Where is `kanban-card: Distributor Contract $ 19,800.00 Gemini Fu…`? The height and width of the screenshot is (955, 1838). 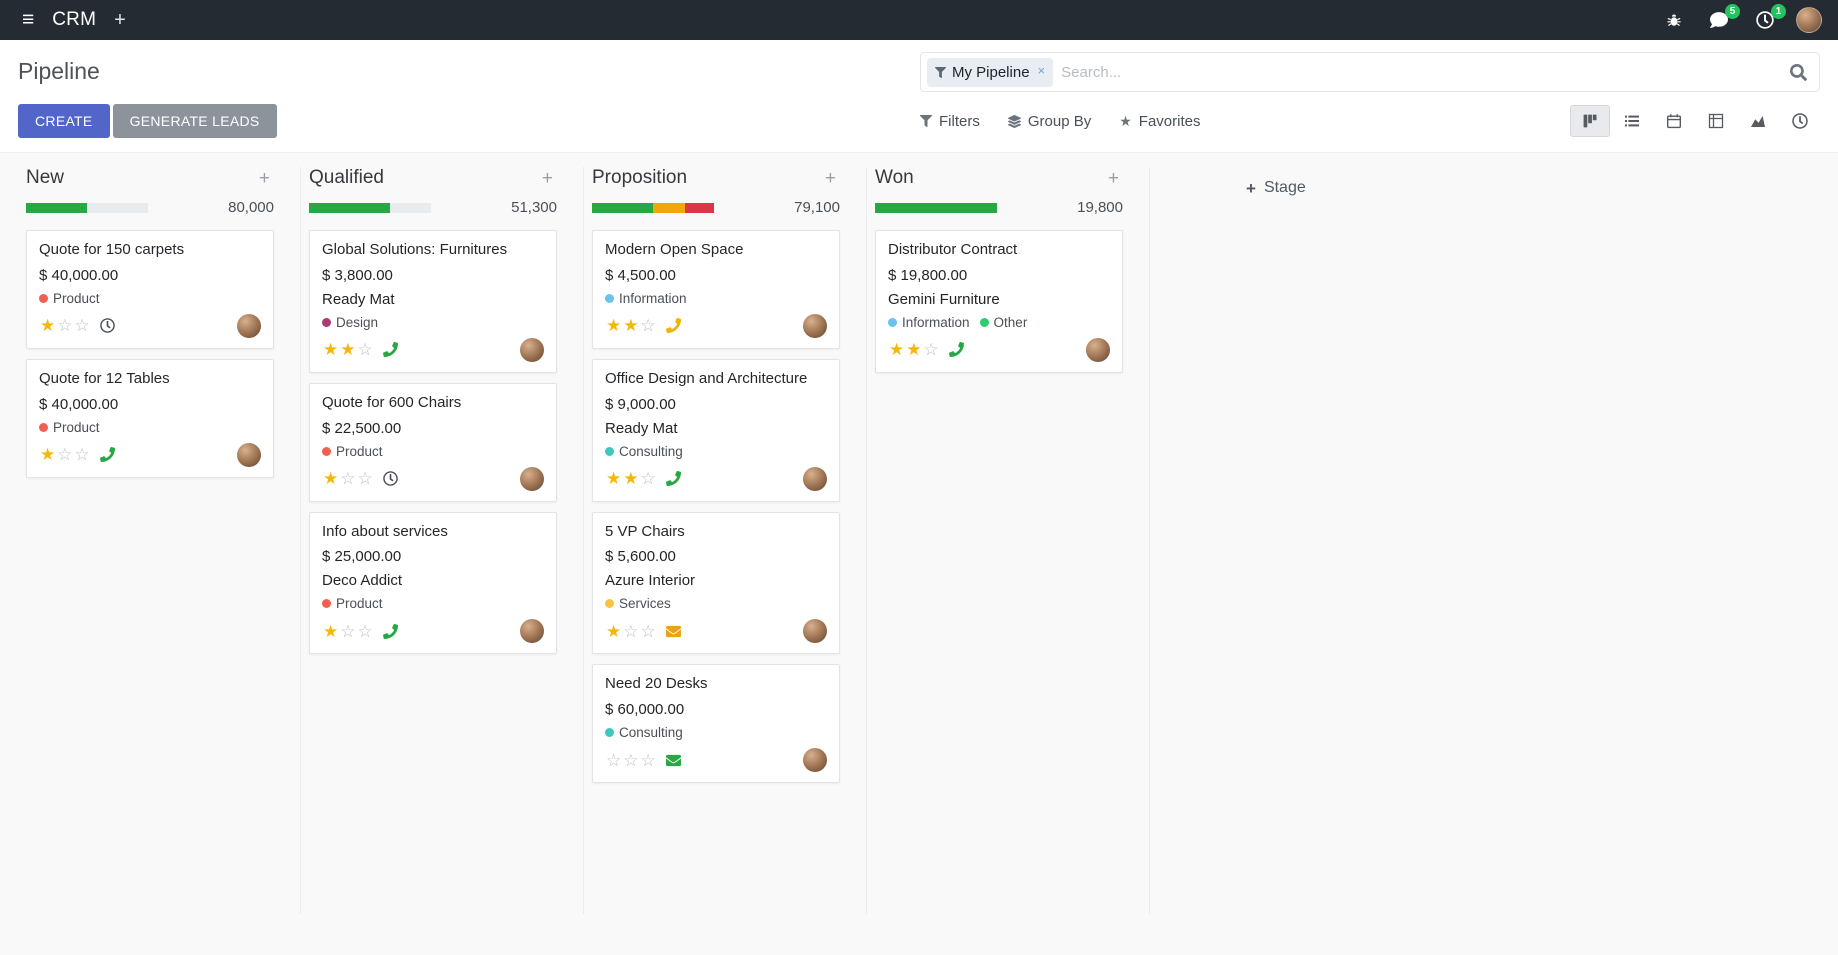 kanban-card: Distributor Contract $ 19,800.00 Gemini Fu… is located at coordinates (999, 301).